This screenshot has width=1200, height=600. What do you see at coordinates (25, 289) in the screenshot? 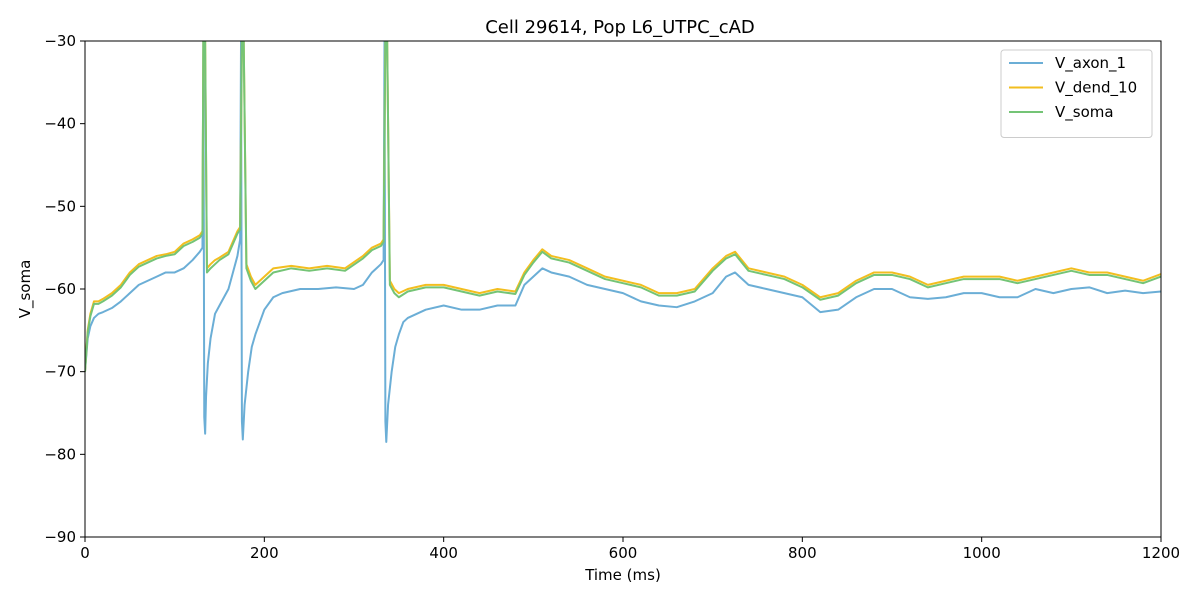
I see `y-axis-label: V_soma` at bounding box center [25, 289].